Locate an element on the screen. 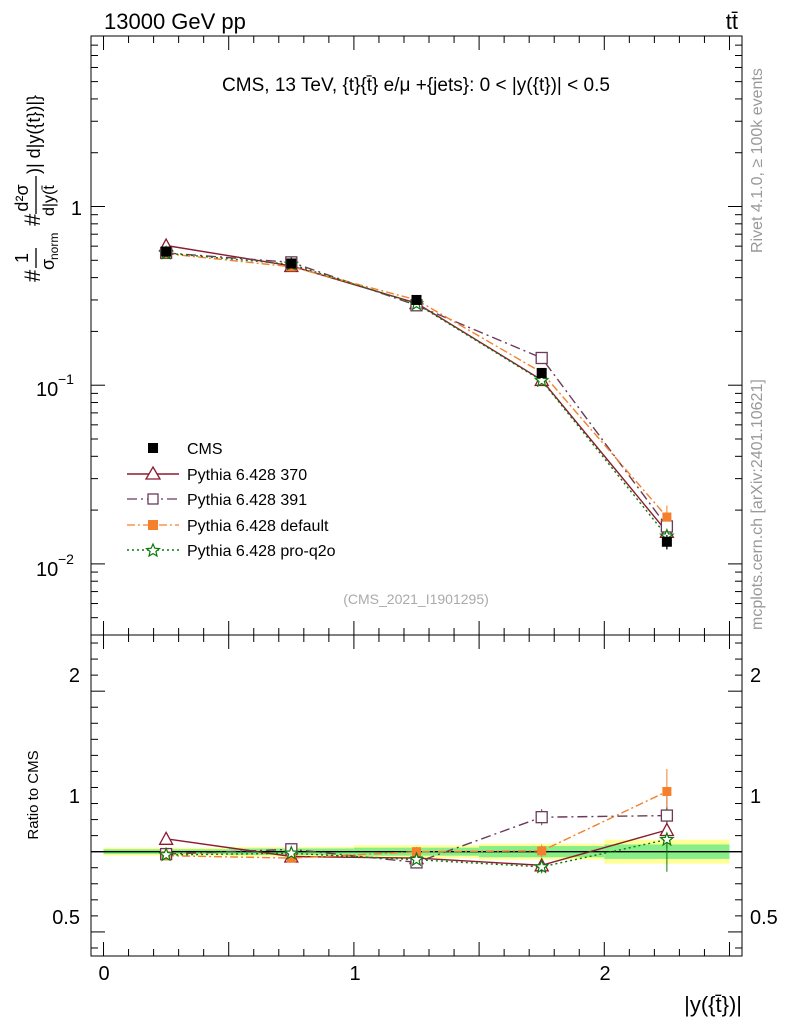 The width and height of the screenshot is (786, 1024). ratio-ytick-left-1: 1 is located at coordinates (74, 797).